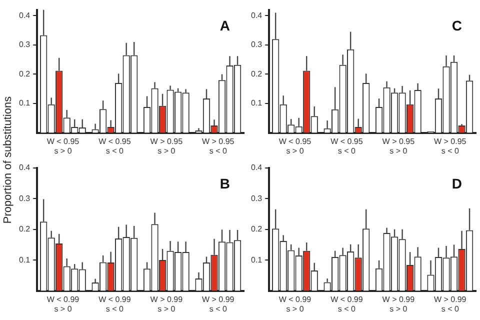  I want to click on annotation: B, so click(225, 184).